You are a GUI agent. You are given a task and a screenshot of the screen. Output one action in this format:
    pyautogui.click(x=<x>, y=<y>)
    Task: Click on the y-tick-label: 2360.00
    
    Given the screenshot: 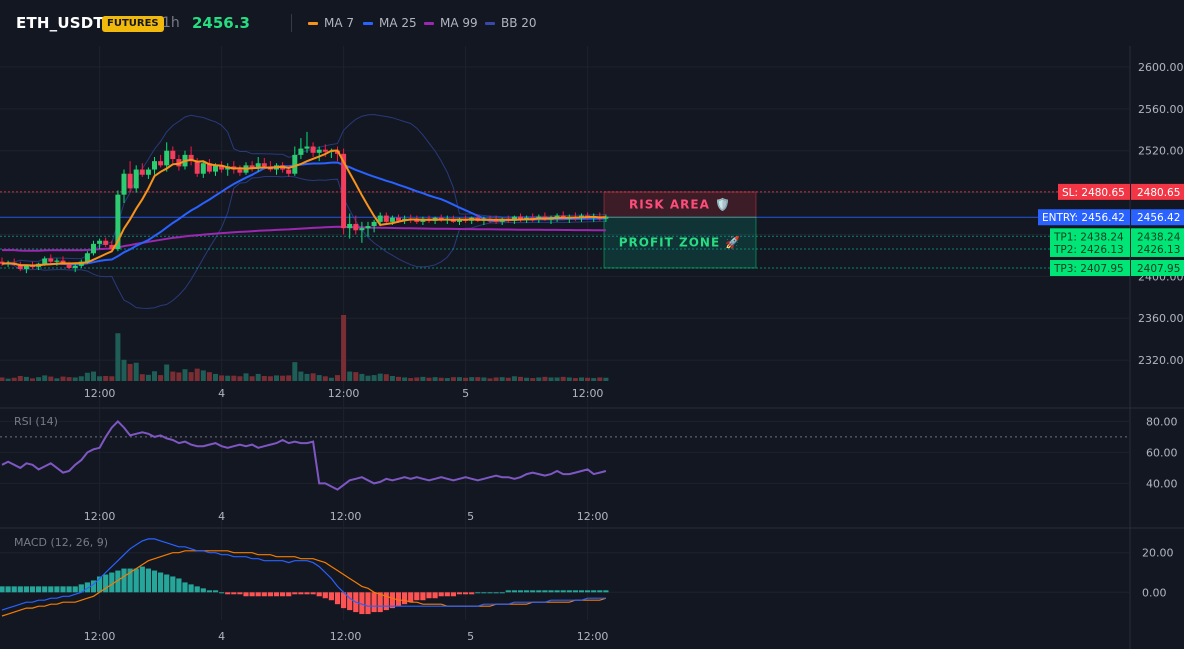 What is the action you would take?
    pyautogui.click(x=1161, y=318)
    